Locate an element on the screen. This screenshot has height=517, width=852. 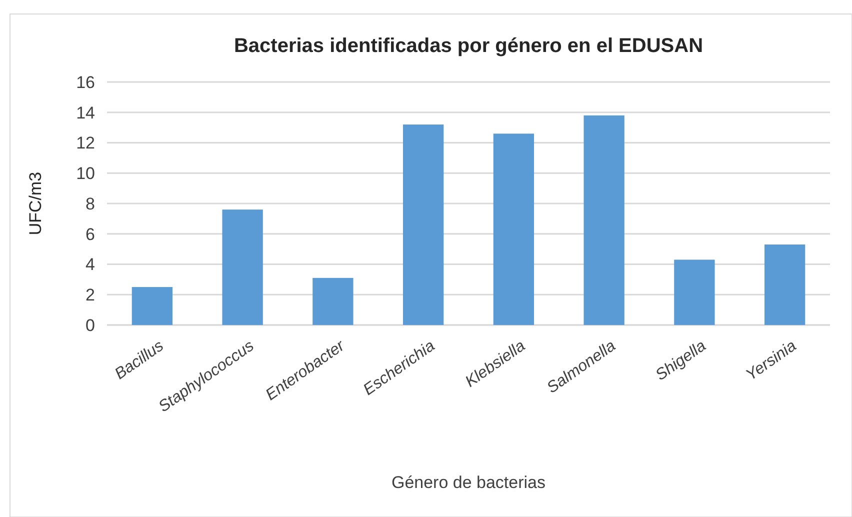
y-tick-label: 12 is located at coordinates (85, 143).